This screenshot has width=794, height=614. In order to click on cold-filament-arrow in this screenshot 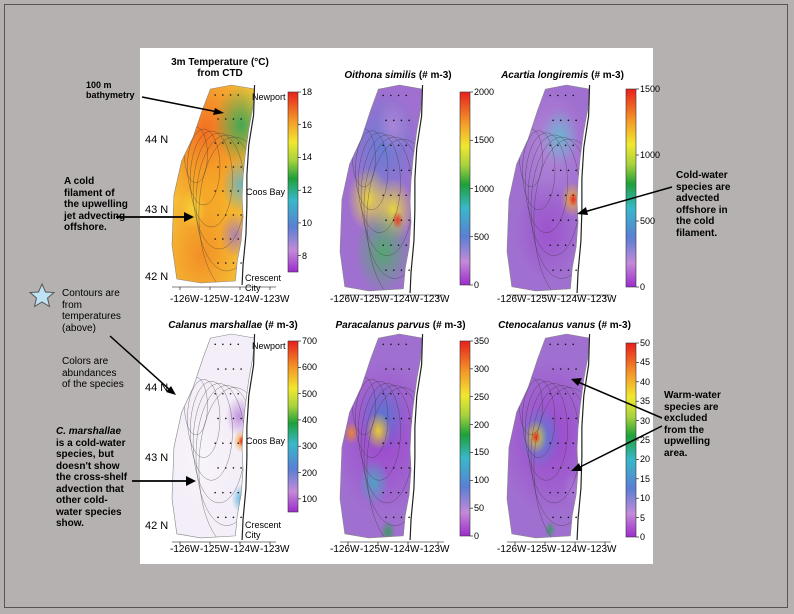, I will do `click(155, 217)`.